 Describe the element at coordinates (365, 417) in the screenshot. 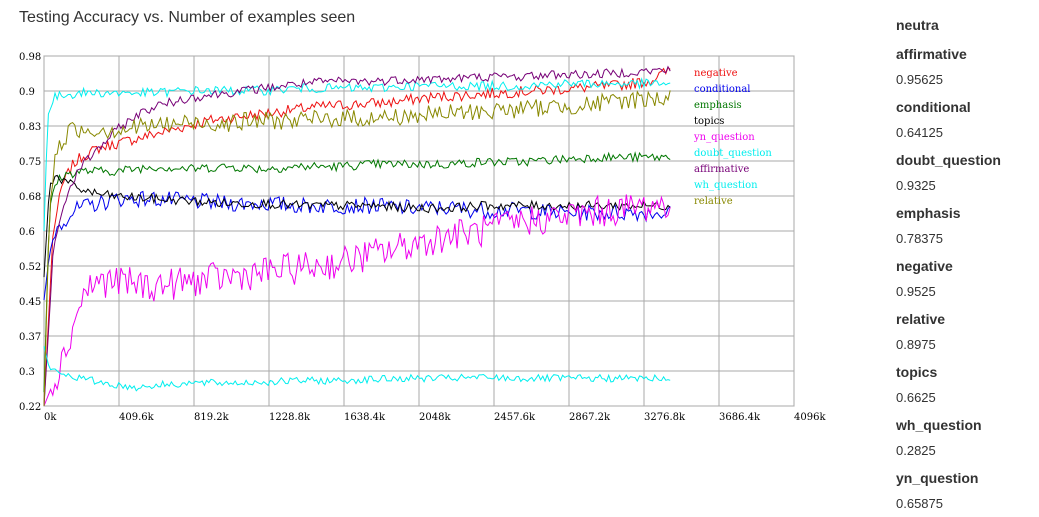

I see `x-tick-label: 1638.4k` at that location.